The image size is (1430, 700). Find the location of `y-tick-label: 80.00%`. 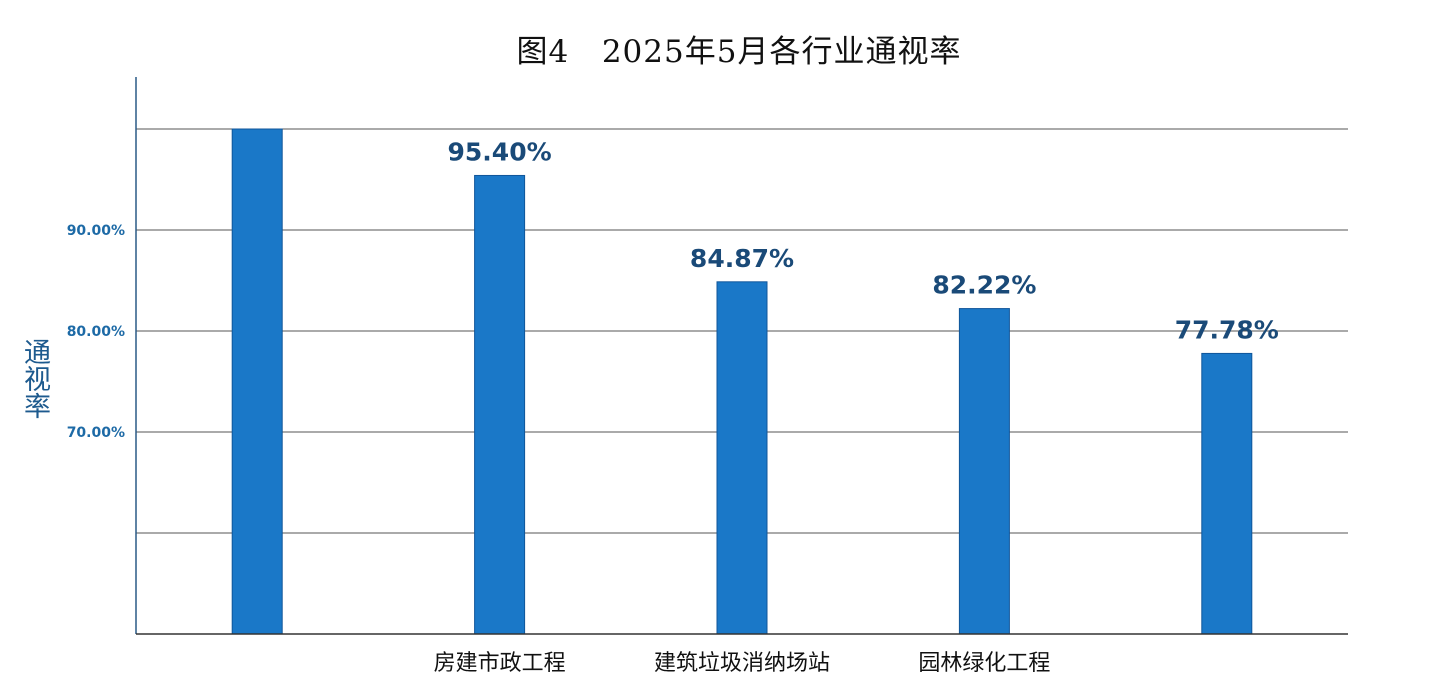

y-tick-label: 80.00% is located at coordinates (96, 332).